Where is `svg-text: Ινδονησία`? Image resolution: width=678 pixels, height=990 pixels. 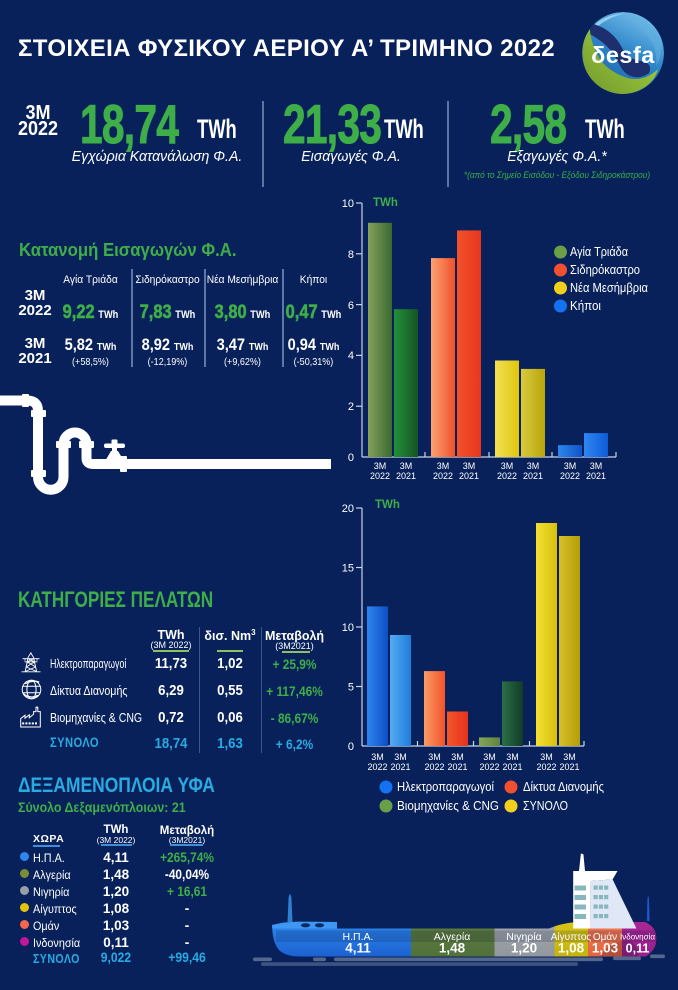
svg-text: Ινδονησία is located at coordinates (637, 937).